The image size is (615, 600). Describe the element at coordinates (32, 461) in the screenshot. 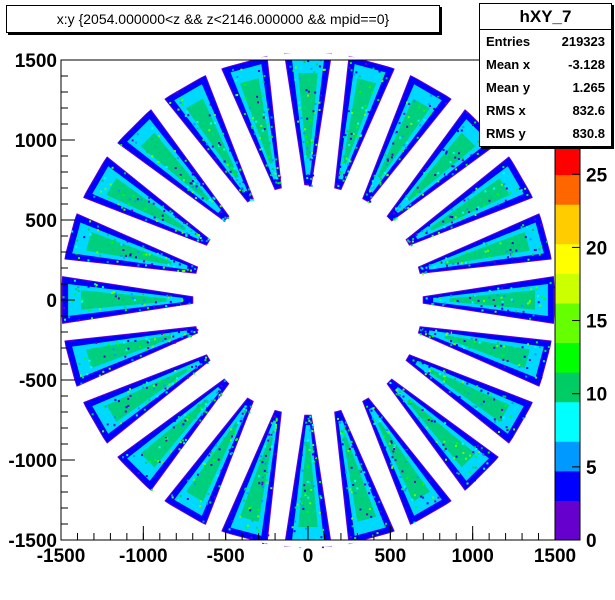

I see `y-tick-label: -1000` at that location.